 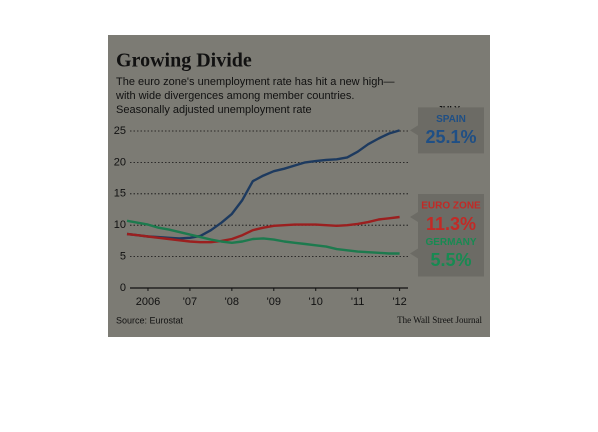 What do you see at coordinates (439, 320) in the screenshot?
I see `credit: The Wall Street Journal` at bounding box center [439, 320].